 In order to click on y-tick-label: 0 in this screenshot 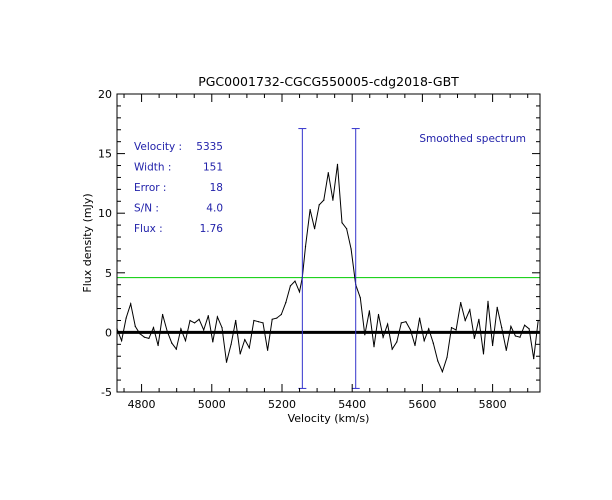, I will do `click(108, 332)`.